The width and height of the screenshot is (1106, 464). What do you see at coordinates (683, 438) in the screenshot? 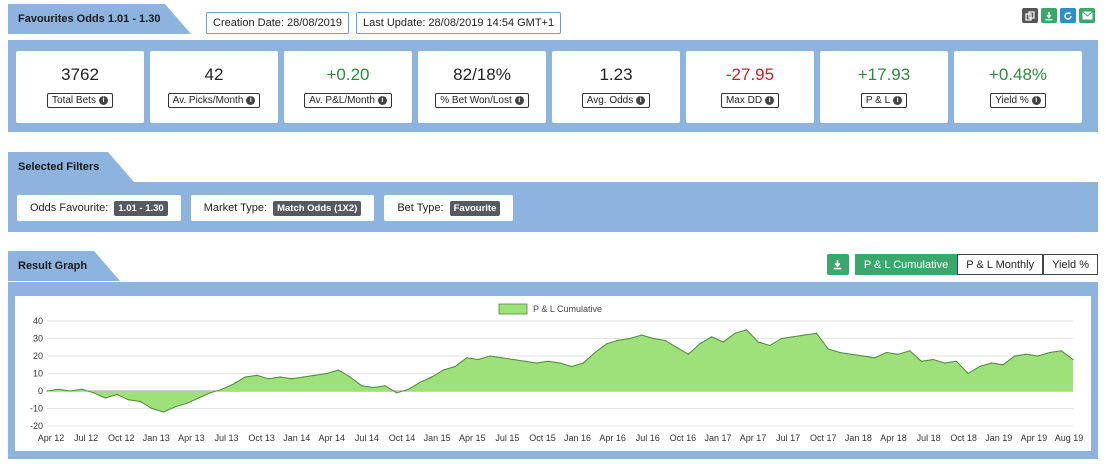
I see `x-tick-label: Oct 16` at bounding box center [683, 438].